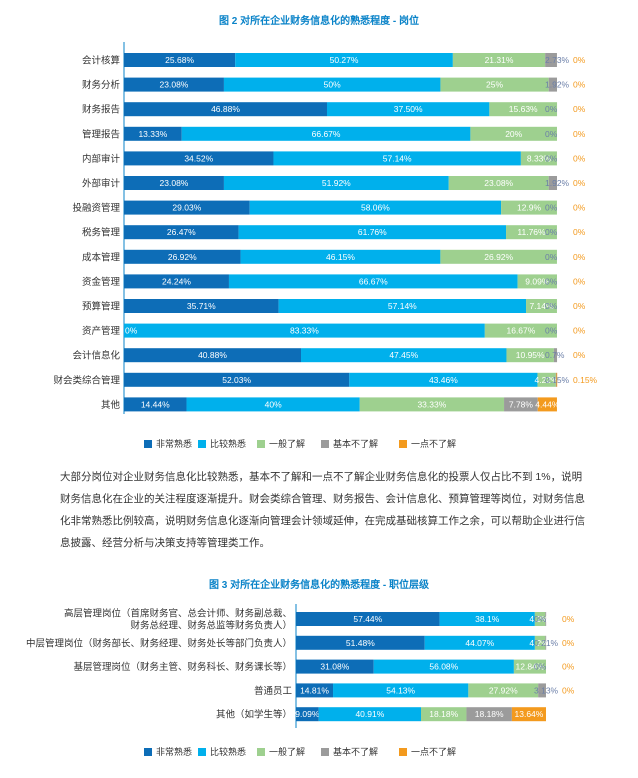 Image resolution: width=638 pixels, height=778 pixels. Describe the element at coordinates (318, 585) in the screenshot. I see `chart-title-level: 图 3 对所在企业财务信息化的熟悉程度 - 职位层级` at that location.